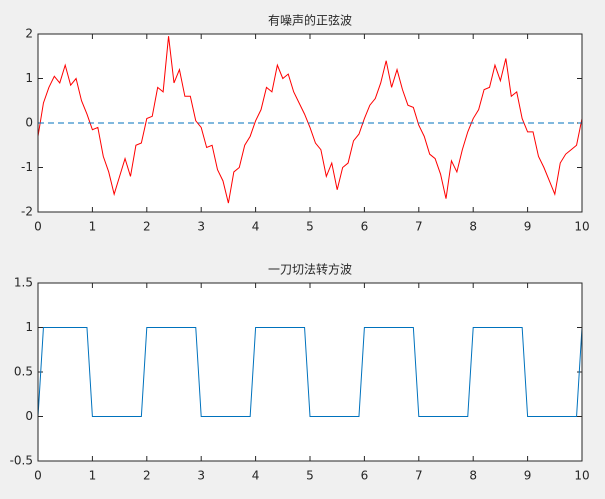  What do you see at coordinates (29, 34) in the screenshot?
I see `y-tick-label: 2` at bounding box center [29, 34].